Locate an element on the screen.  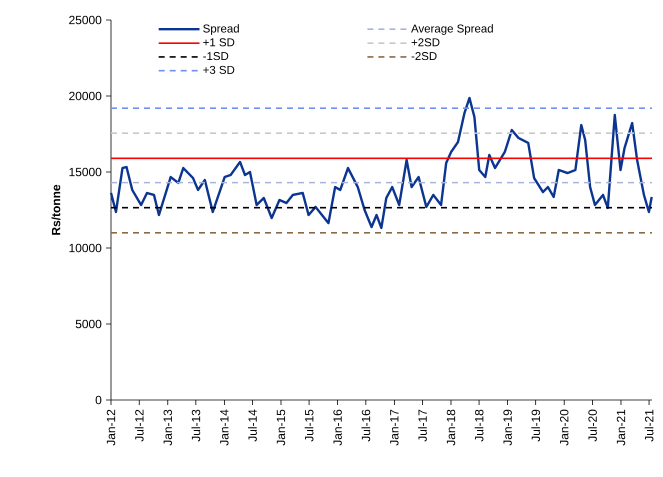
x-tick-label: Jan-21 is located at coordinates (621, 428).